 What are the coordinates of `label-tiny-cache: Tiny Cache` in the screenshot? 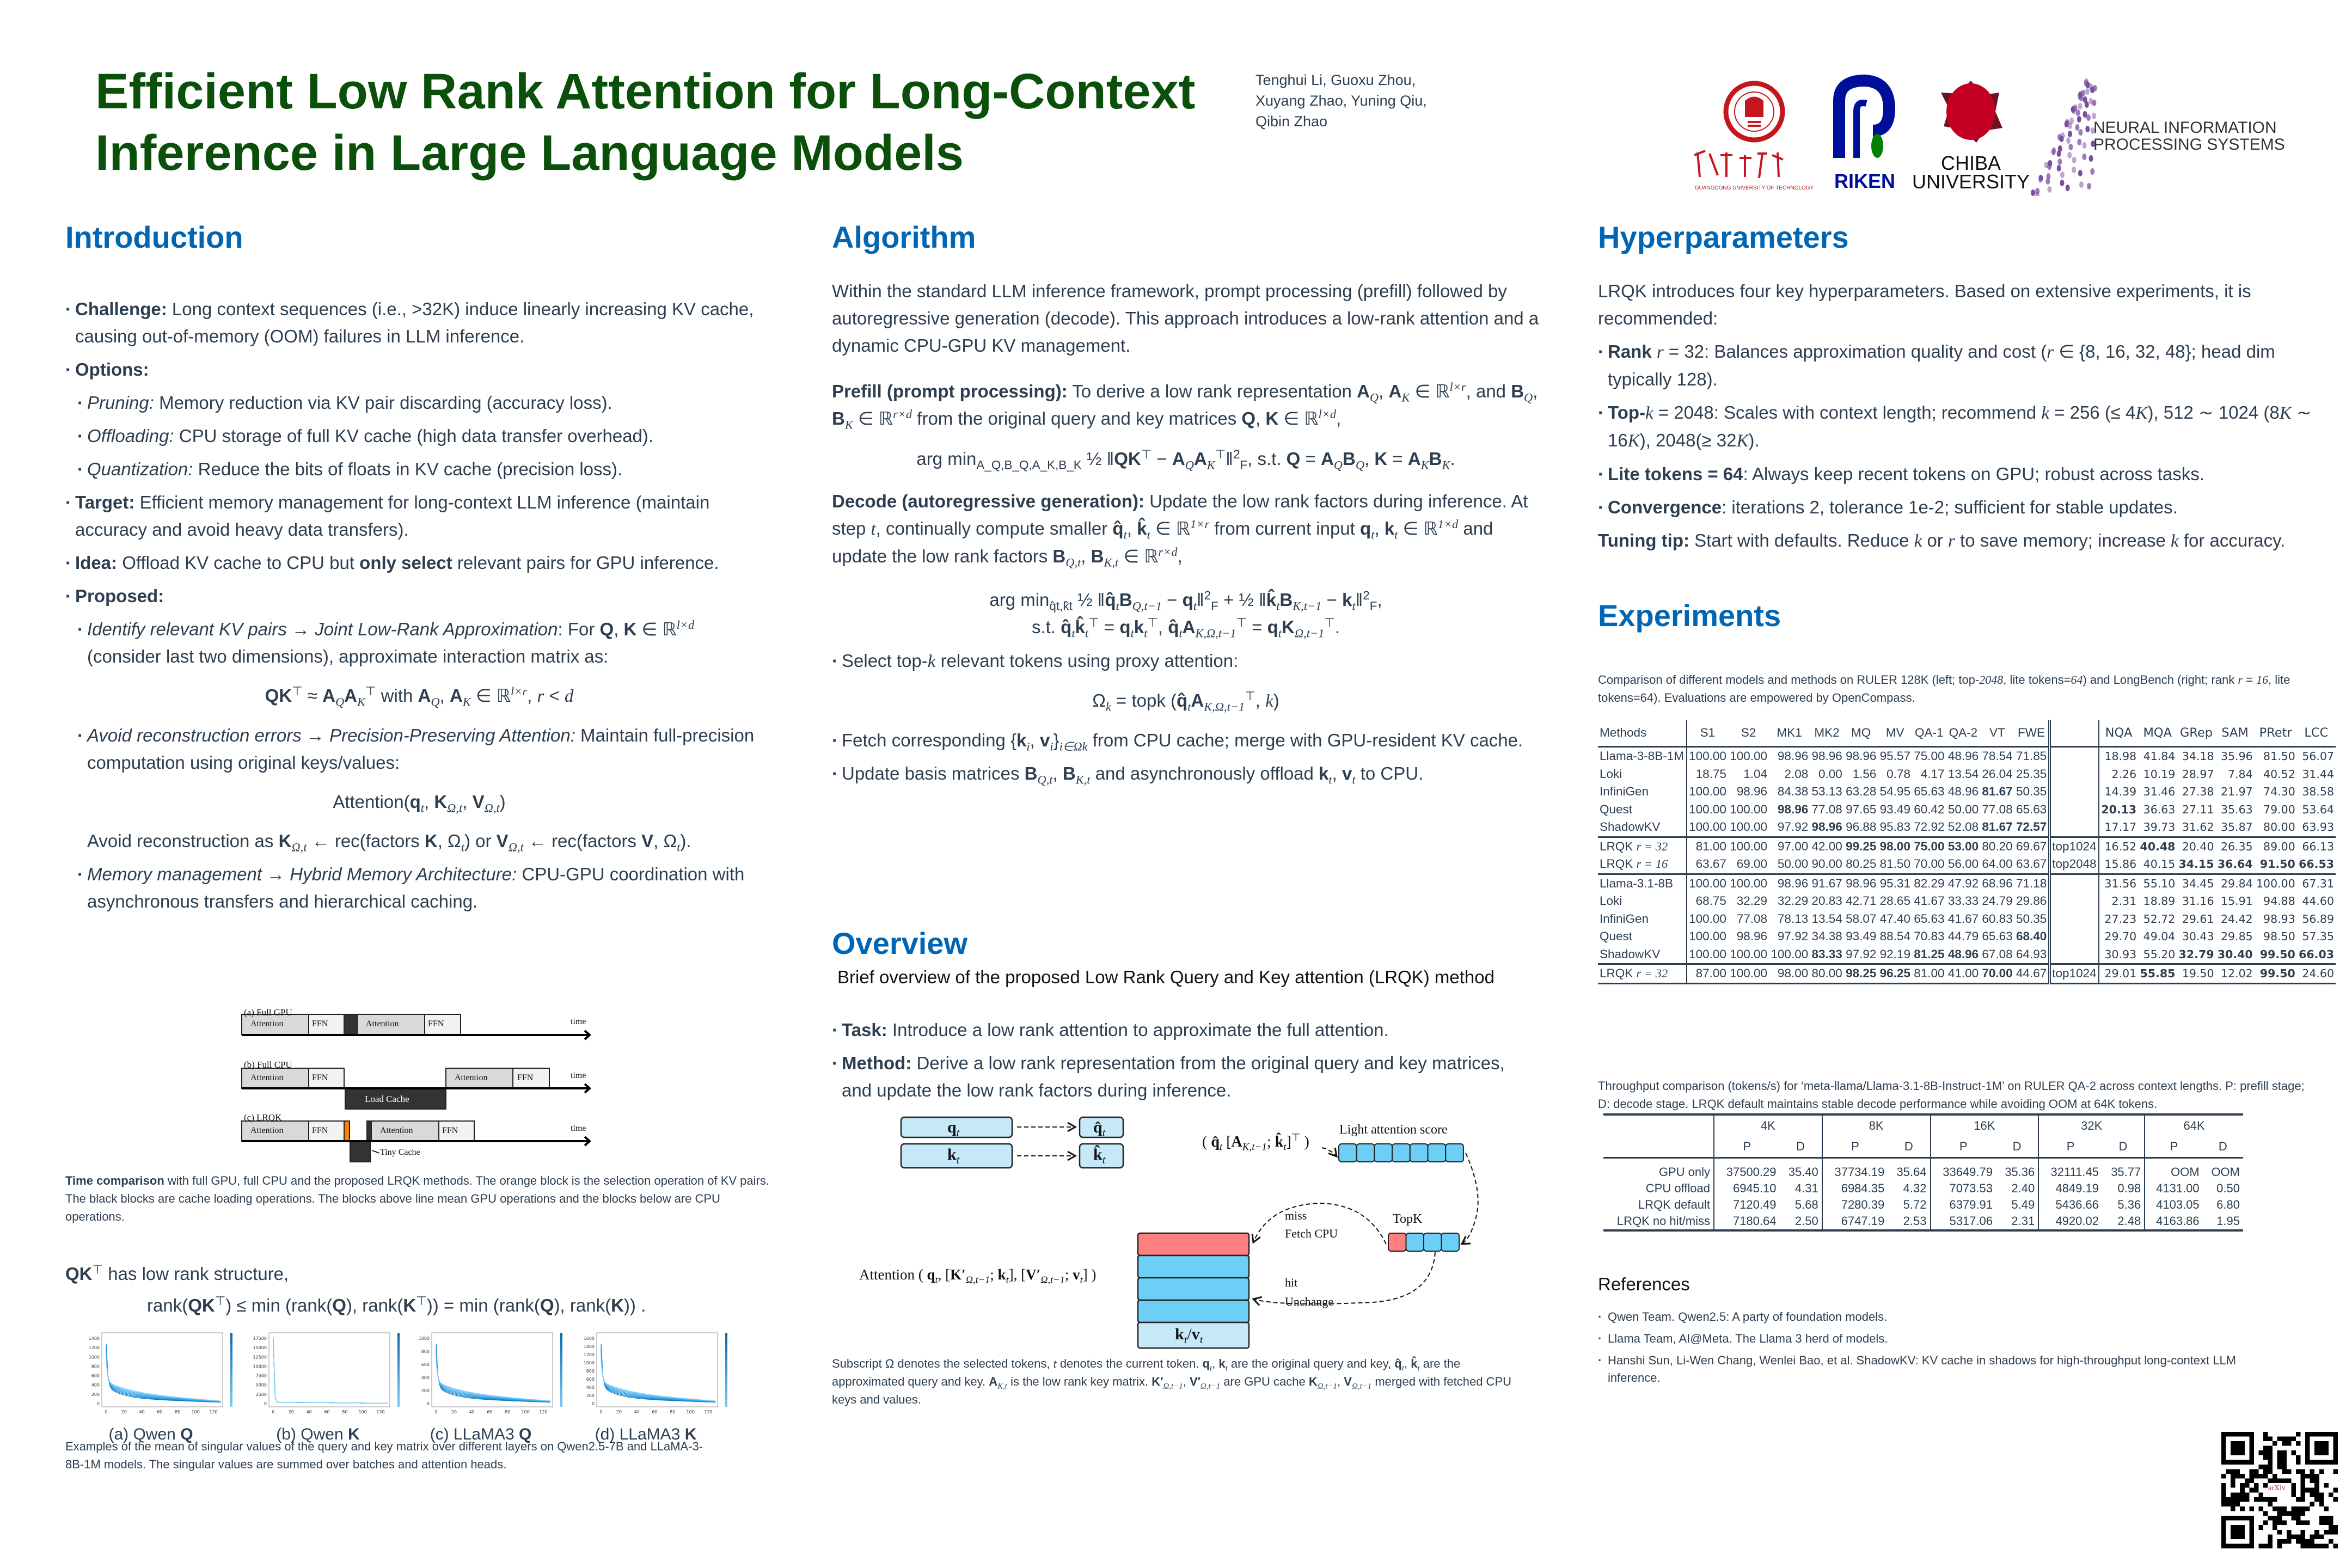 It's located at (400, 1152).